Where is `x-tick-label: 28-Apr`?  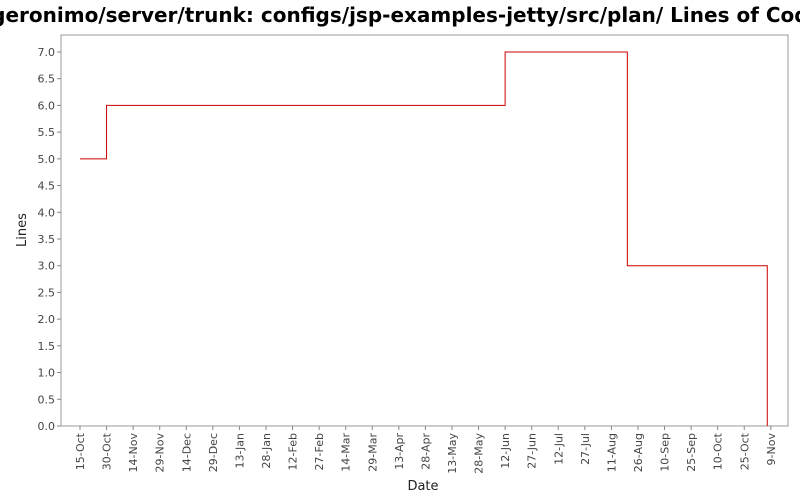
x-tick-label: 28-Apr is located at coordinates (425, 451).